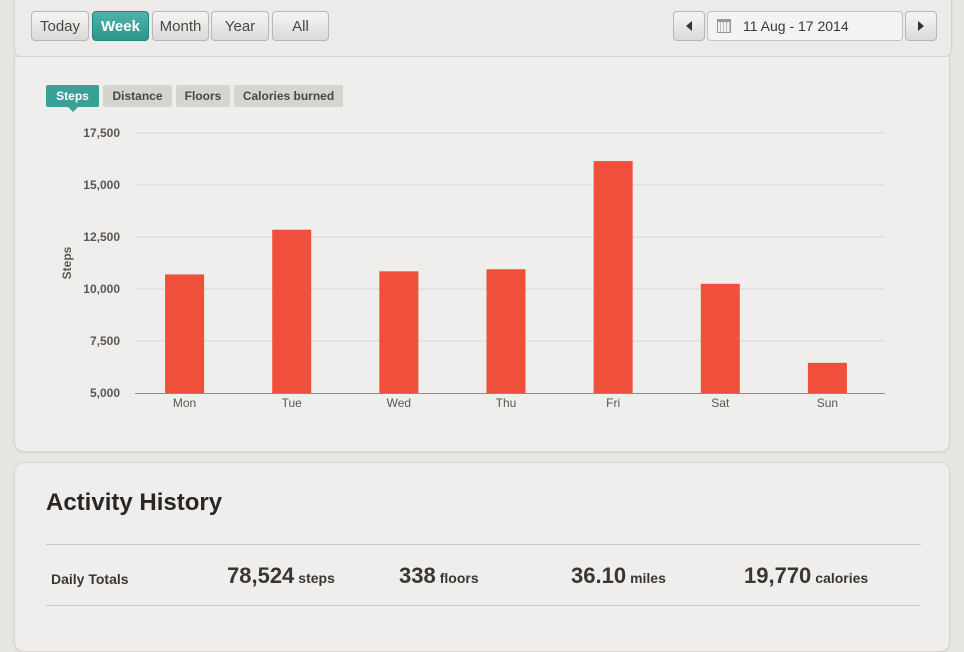 Image resolution: width=964 pixels, height=652 pixels. I want to click on total-calories: 19,770 calories, so click(806, 576).